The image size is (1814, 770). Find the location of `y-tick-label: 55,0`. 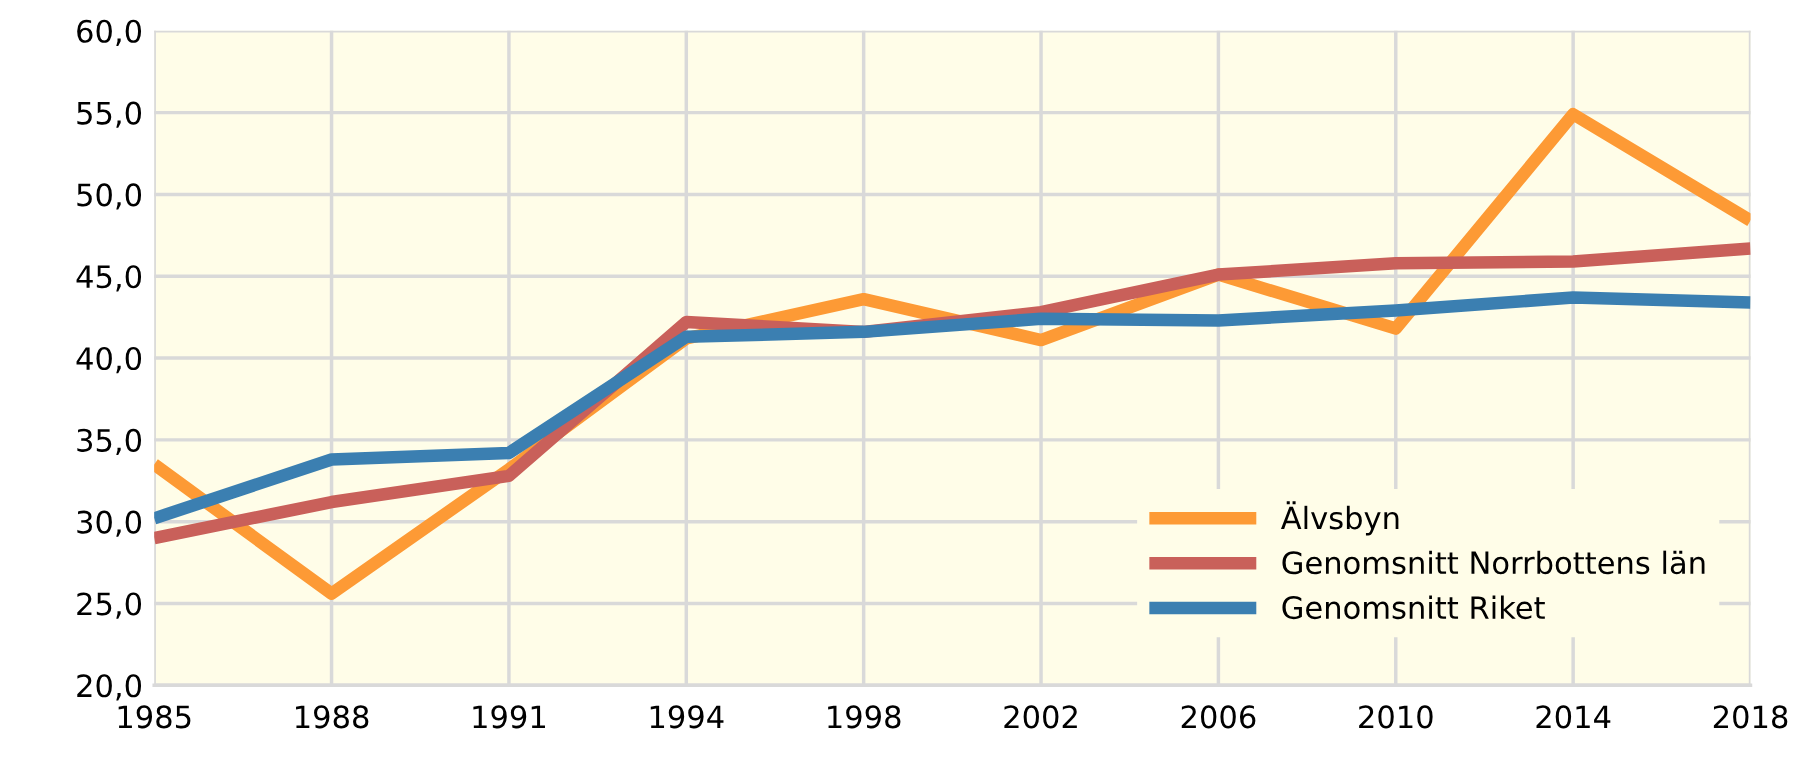

y-tick-label: 55,0 is located at coordinates (109, 114).